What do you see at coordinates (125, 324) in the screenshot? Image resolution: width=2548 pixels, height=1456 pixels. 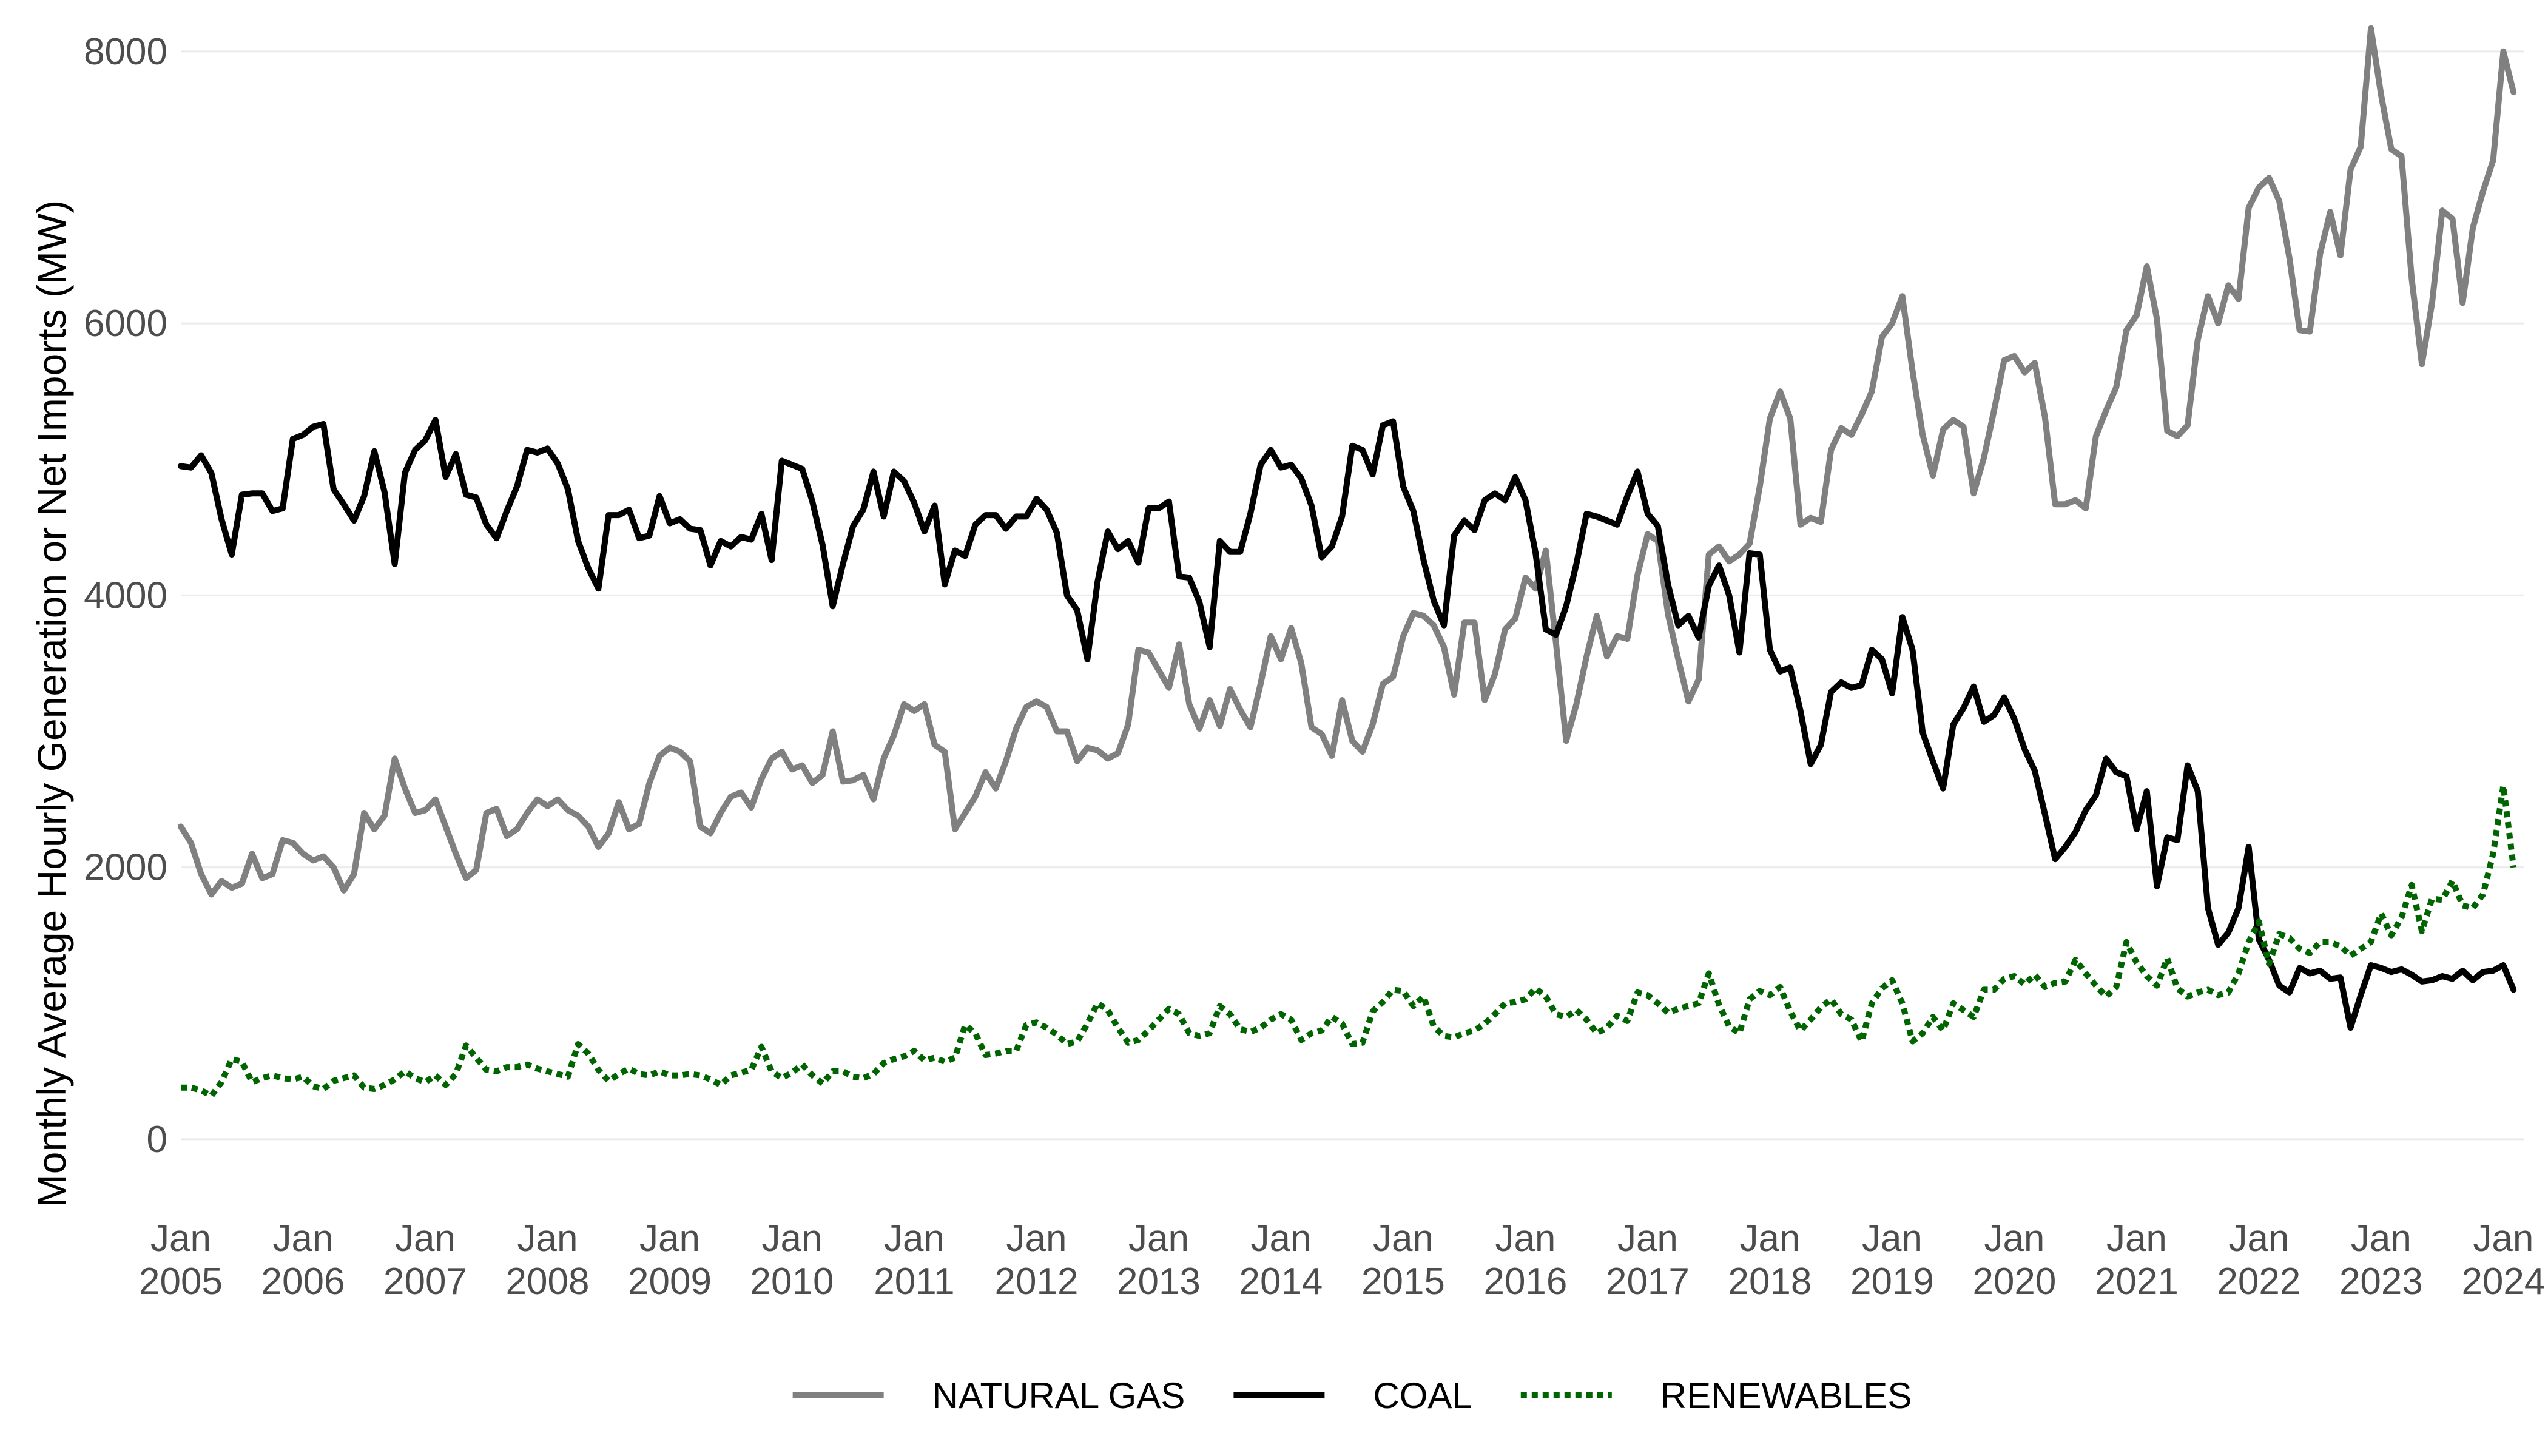 I see `y-tick-label: 6000` at bounding box center [125, 324].